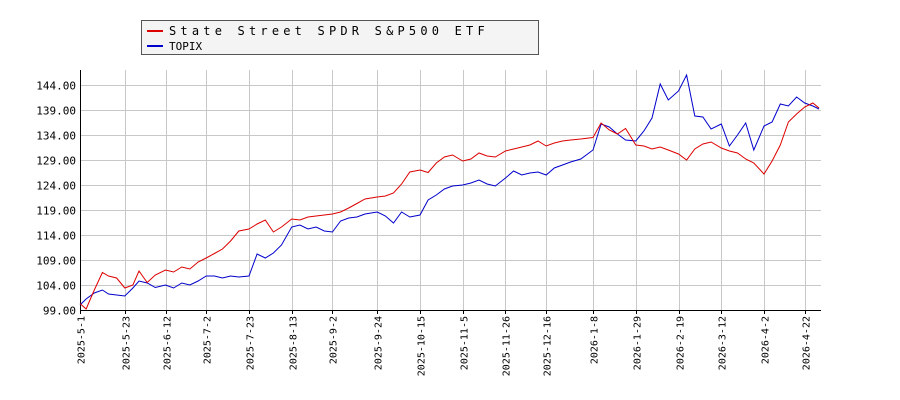 This screenshot has width=900, height=400. Describe the element at coordinates (56, 286) in the screenshot. I see `y-tick-label: 104.00` at that location.